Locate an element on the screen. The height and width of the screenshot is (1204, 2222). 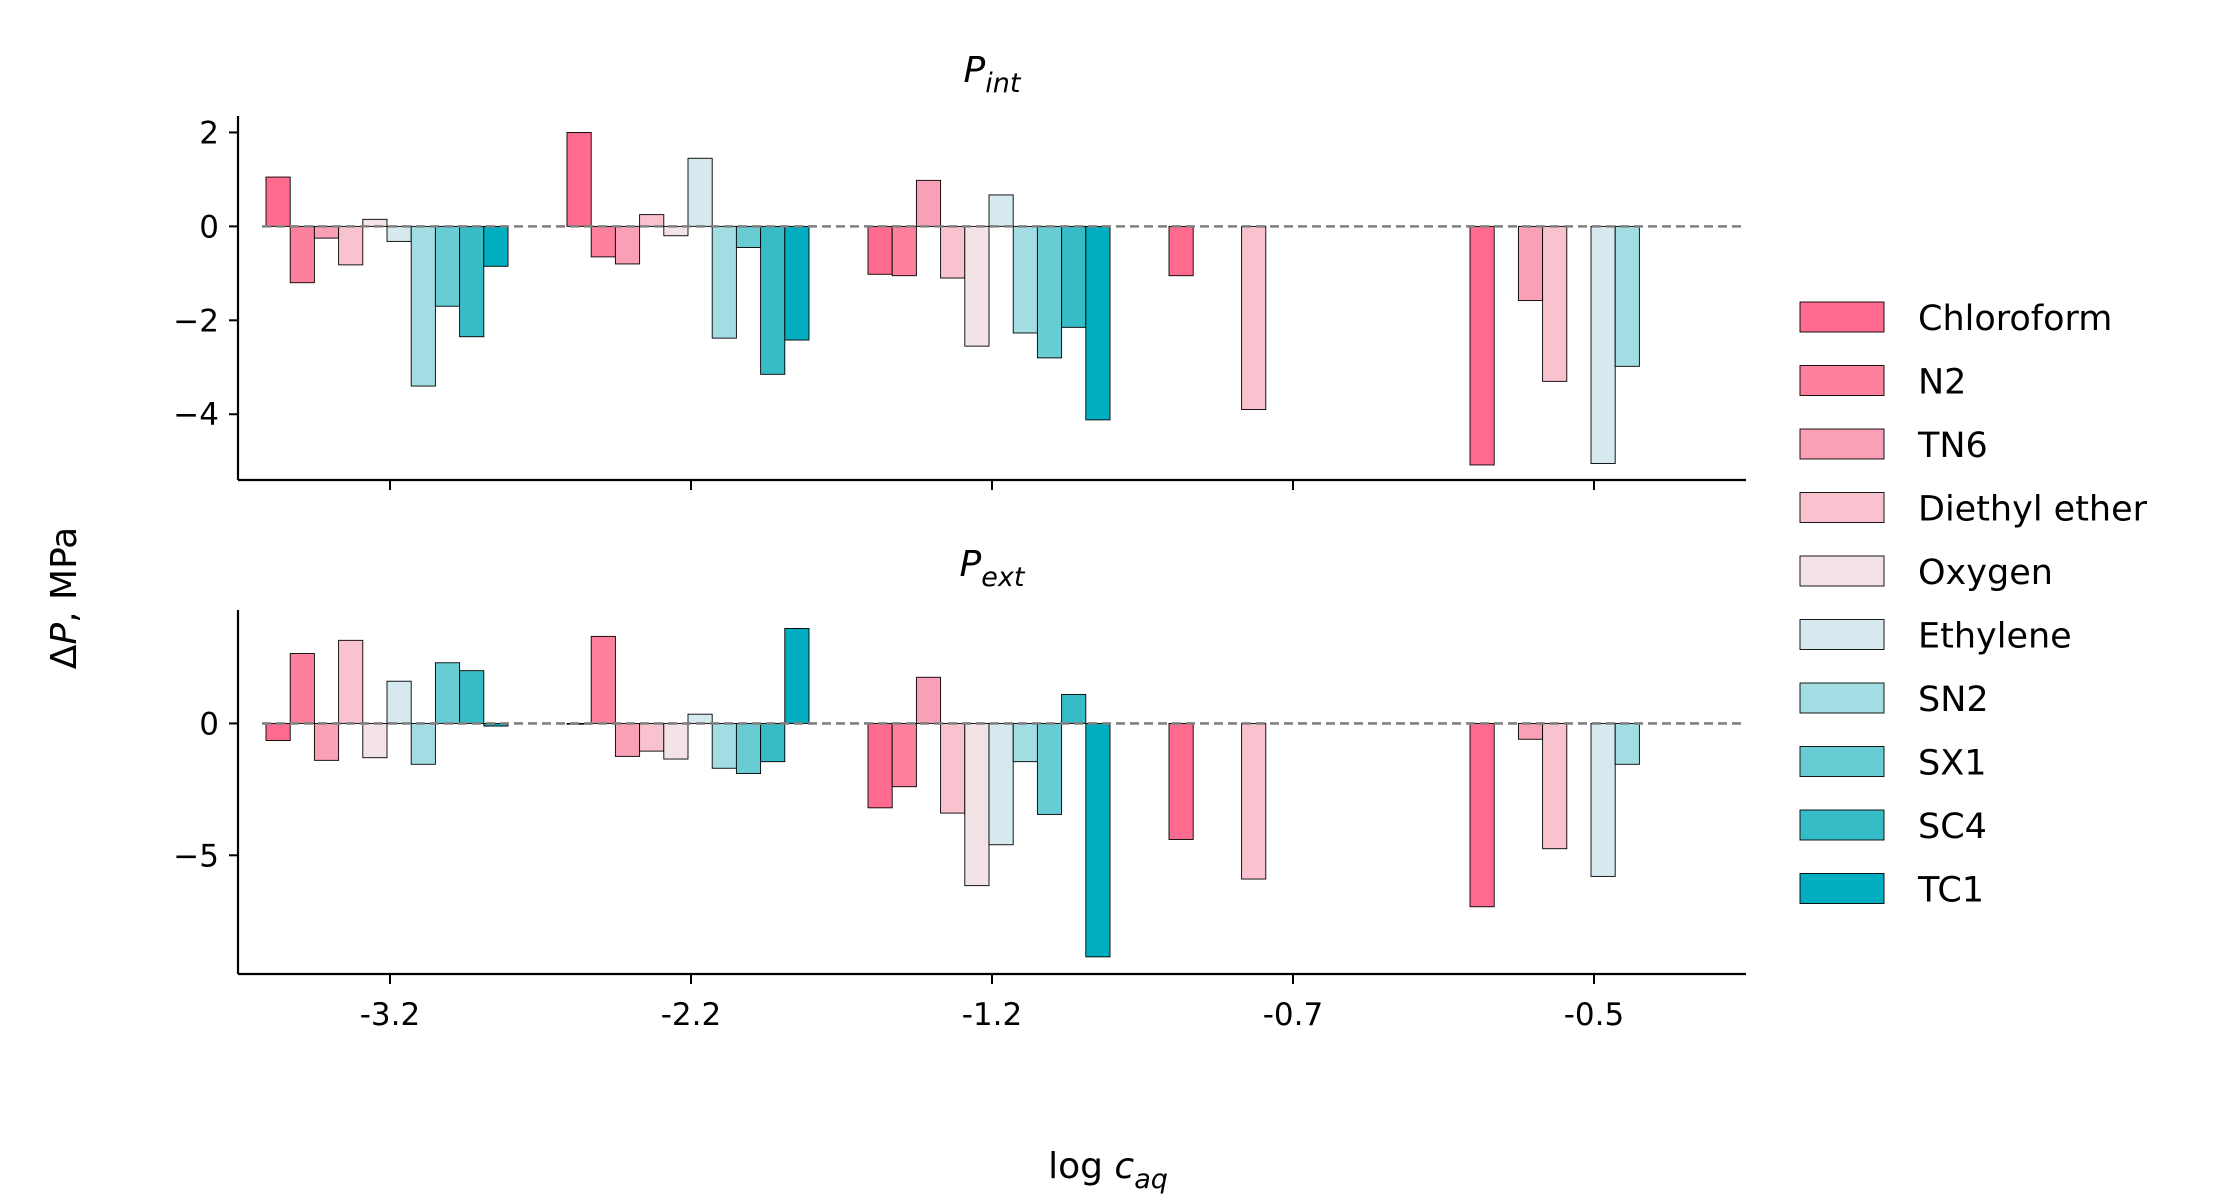
legend-item: SX1 is located at coordinates (1892, 764).